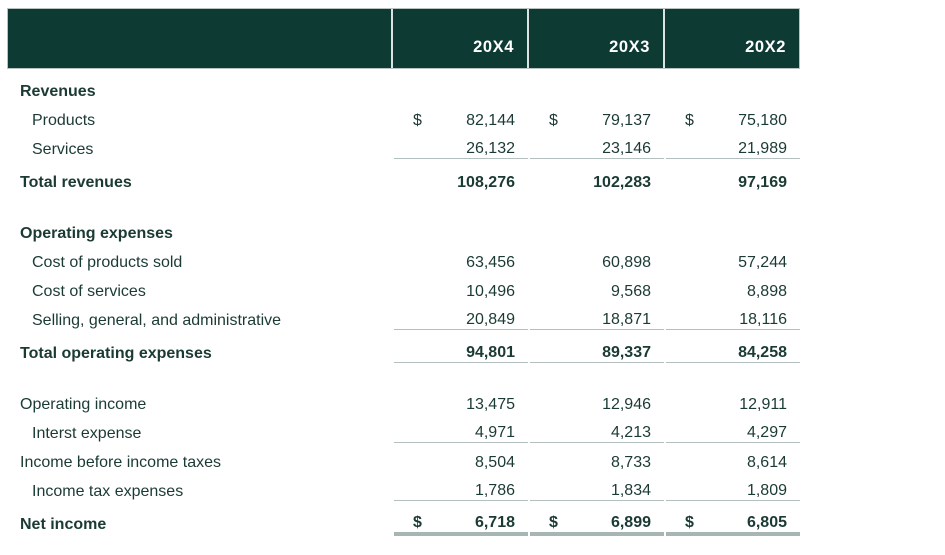  I want to click on value: 63,456, so click(490, 262).